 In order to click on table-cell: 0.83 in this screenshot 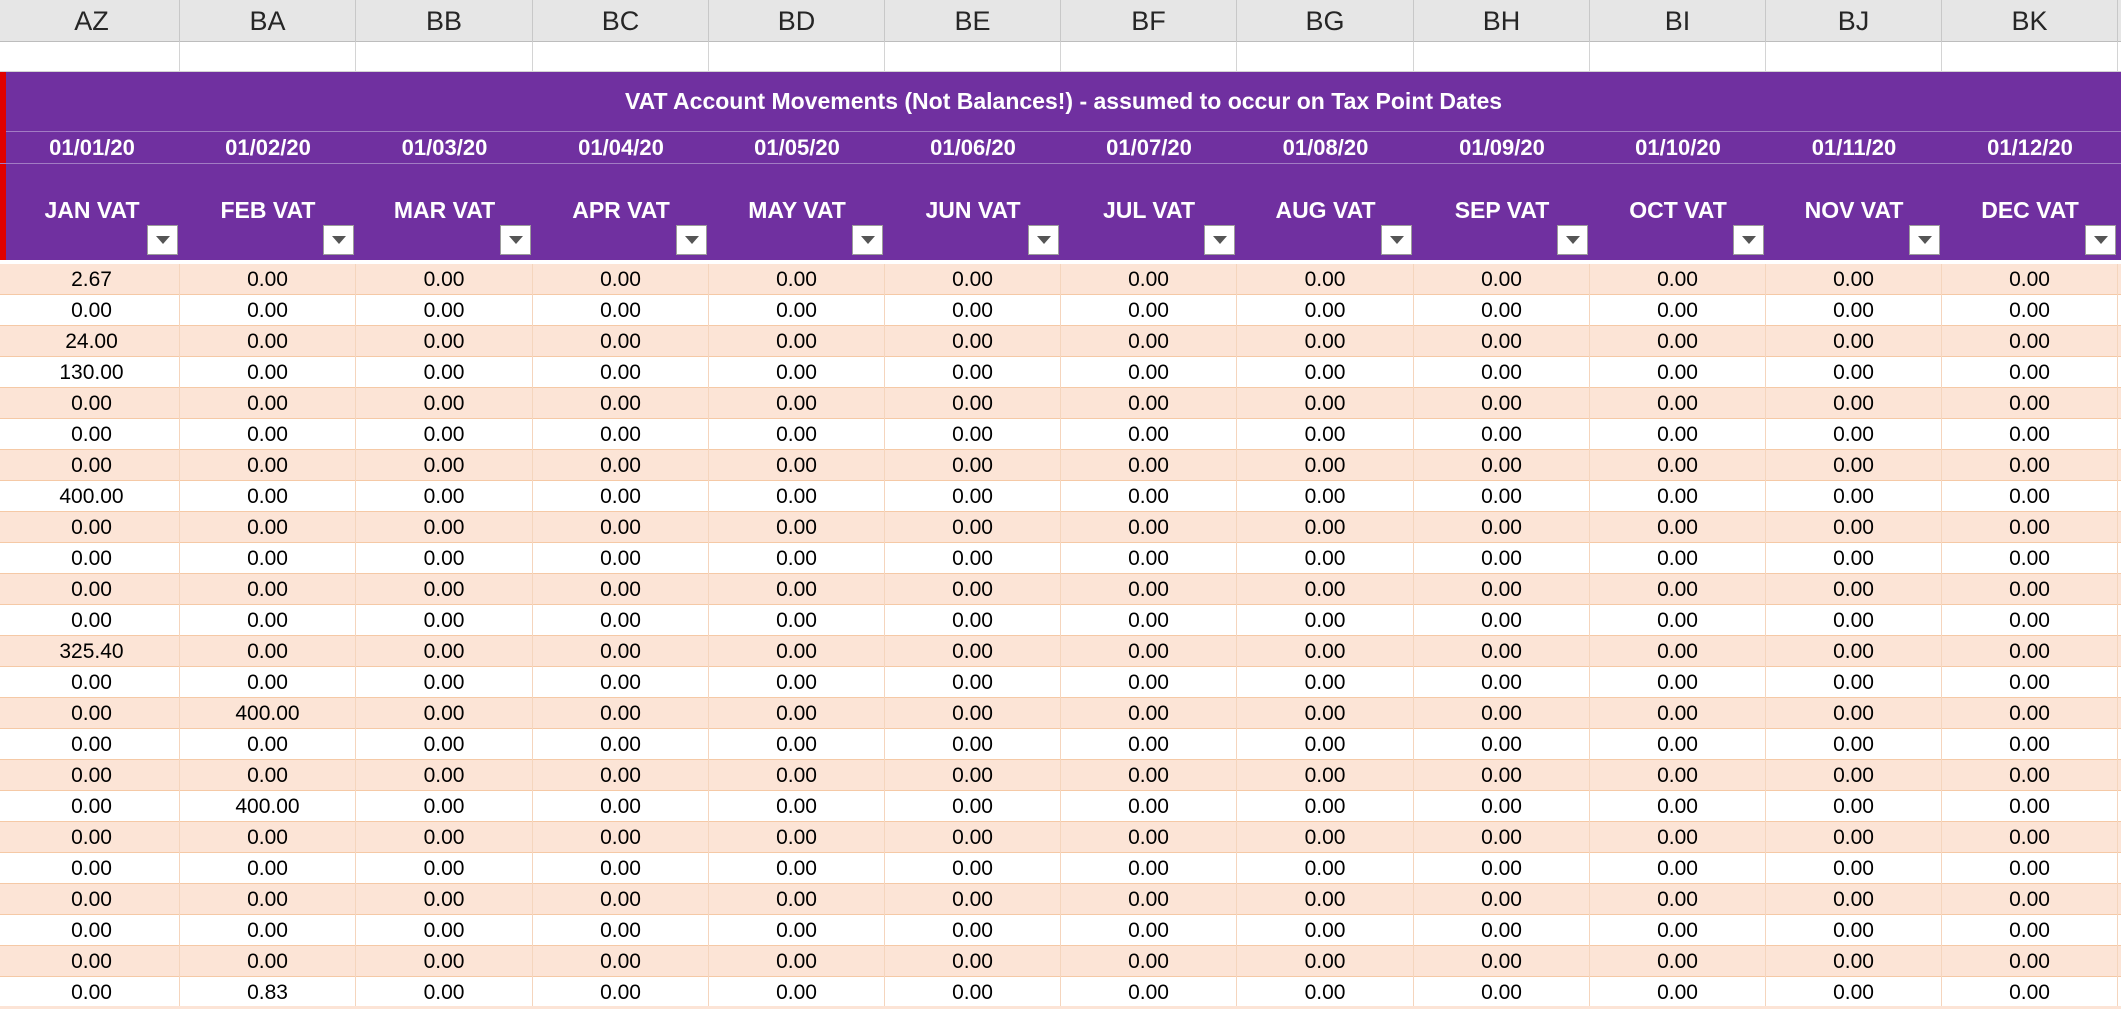, I will do `click(268, 992)`.